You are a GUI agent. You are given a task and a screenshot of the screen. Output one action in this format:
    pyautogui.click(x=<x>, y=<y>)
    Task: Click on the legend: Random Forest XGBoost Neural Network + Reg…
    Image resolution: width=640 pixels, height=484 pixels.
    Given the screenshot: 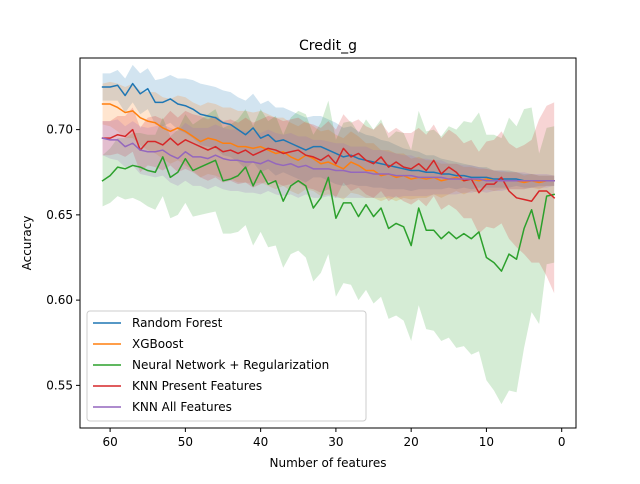 What is the action you would take?
    pyautogui.click(x=226, y=366)
    